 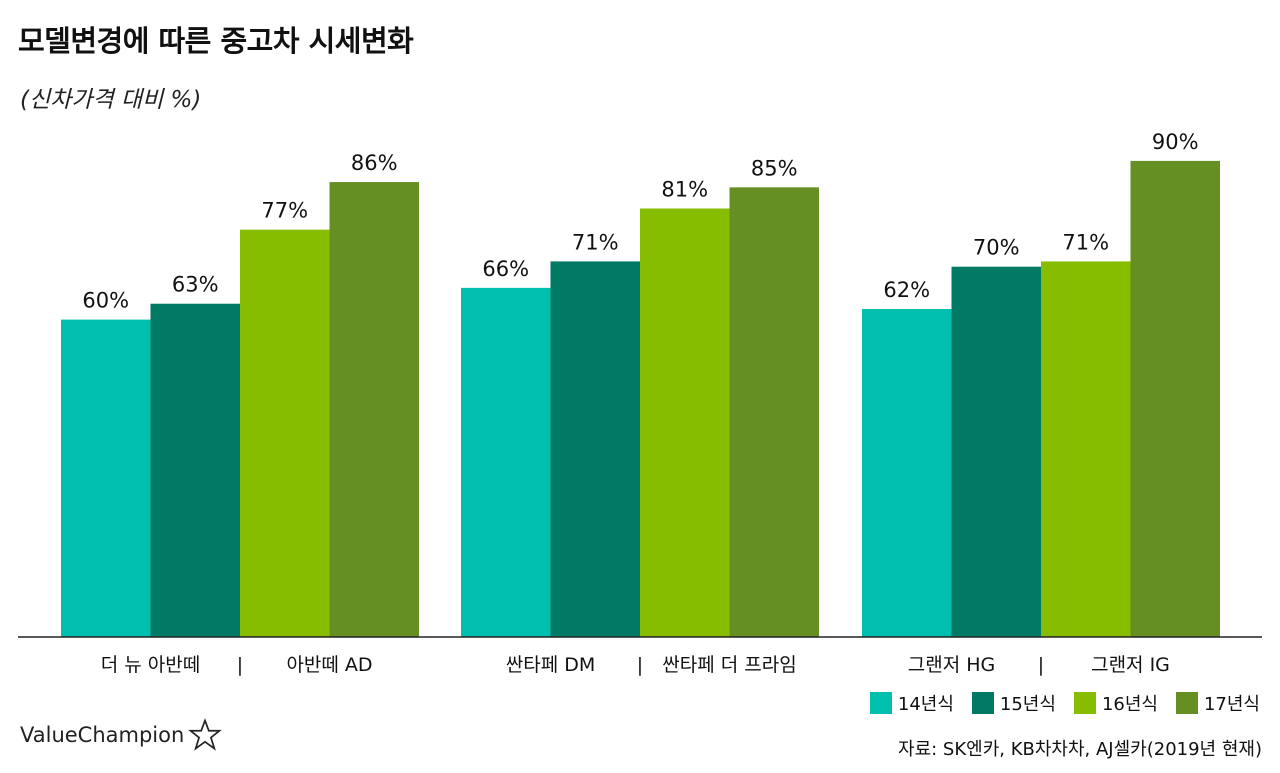 I want to click on legend-item: 14년식, so click(x=911, y=703).